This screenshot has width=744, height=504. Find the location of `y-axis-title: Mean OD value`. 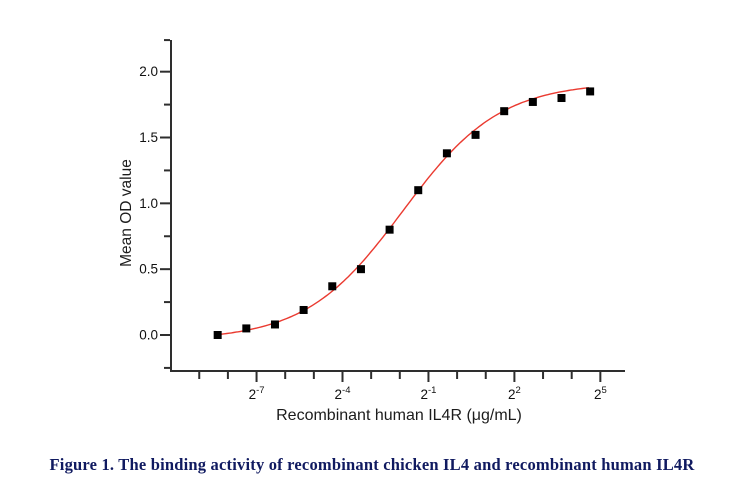

y-axis-title: Mean OD value is located at coordinates (126, 213).